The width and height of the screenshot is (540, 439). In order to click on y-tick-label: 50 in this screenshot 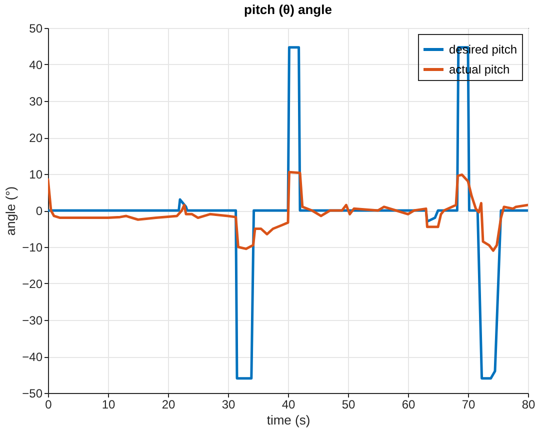, I will do `click(36, 29)`.